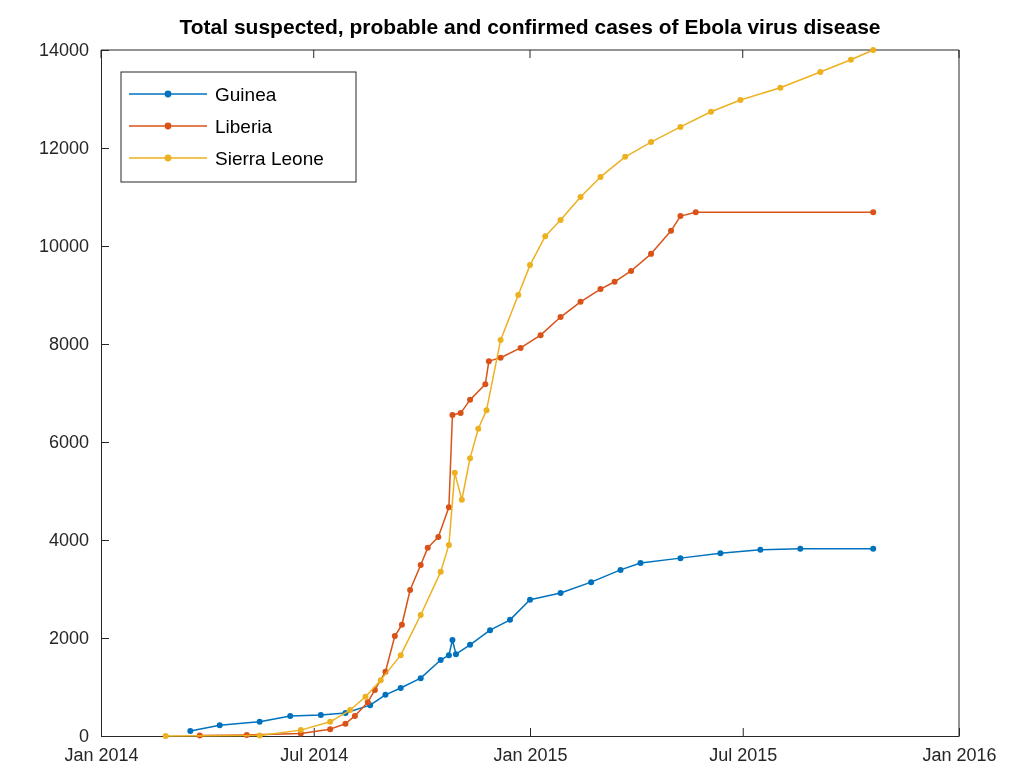 Image resolution: width=1021 pixels, height=776 pixels. What do you see at coordinates (68, 344) in the screenshot?
I see `y-tick-label: 8000` at bounding box center [68, 344].